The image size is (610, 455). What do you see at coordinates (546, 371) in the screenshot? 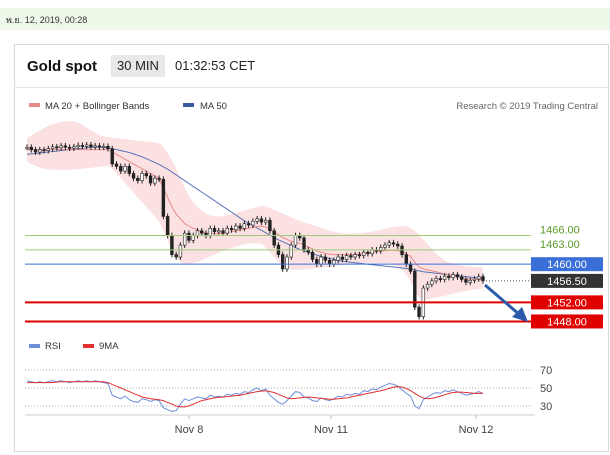
I see `rsi-tick-label: 70` at bounding box center [546, 371].